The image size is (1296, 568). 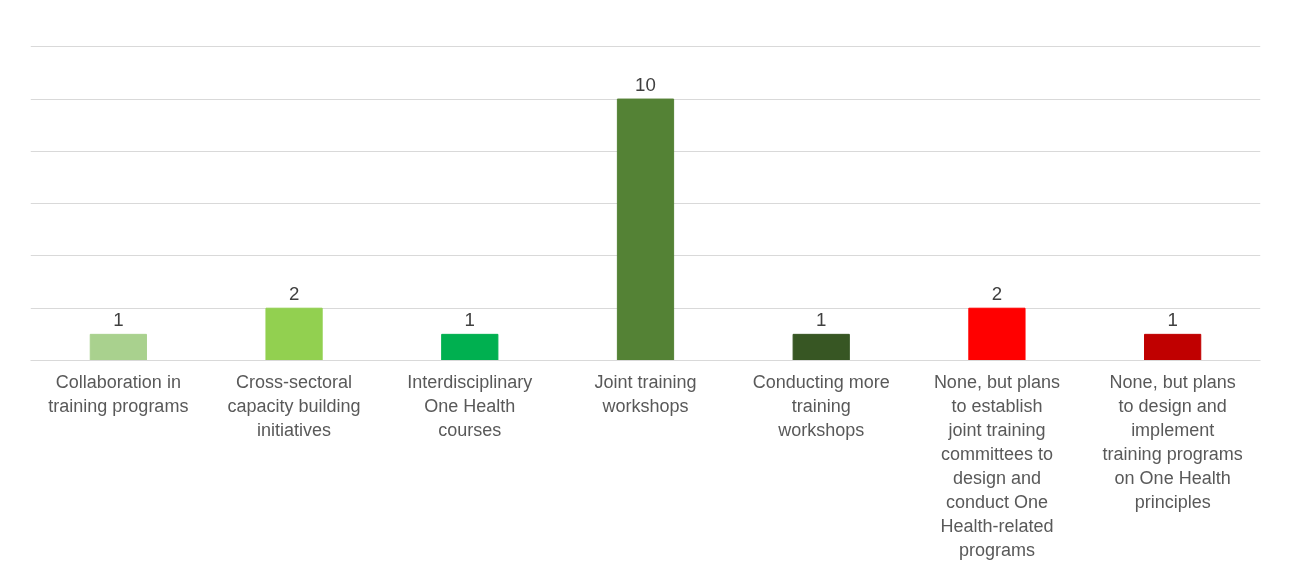 What do you see at coordinates (996, 465) in the screenshot?
I see `x-tick-label: None, but plans to establish joint training committees to design and conduct One Health-related programs` at bounding box center [996, 465].